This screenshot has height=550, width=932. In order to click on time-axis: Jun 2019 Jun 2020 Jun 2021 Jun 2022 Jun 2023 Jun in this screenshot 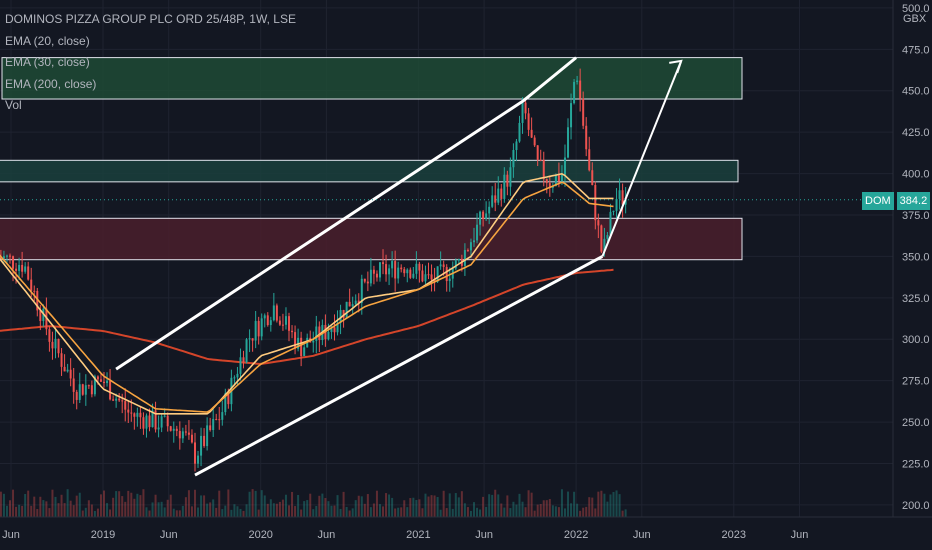, I will do `click(466, 533)`.